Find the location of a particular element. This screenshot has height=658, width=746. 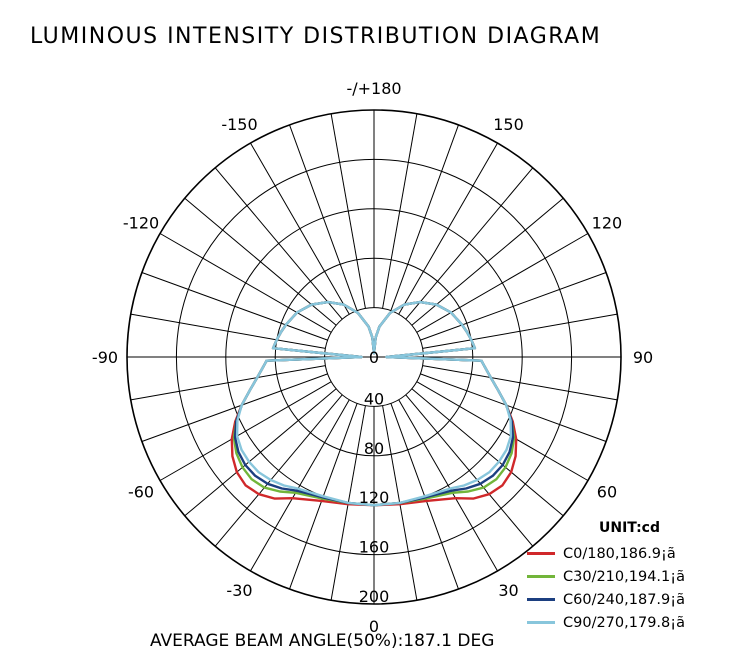

angle-tick-label: -90 is located at coordinates (105, 357).